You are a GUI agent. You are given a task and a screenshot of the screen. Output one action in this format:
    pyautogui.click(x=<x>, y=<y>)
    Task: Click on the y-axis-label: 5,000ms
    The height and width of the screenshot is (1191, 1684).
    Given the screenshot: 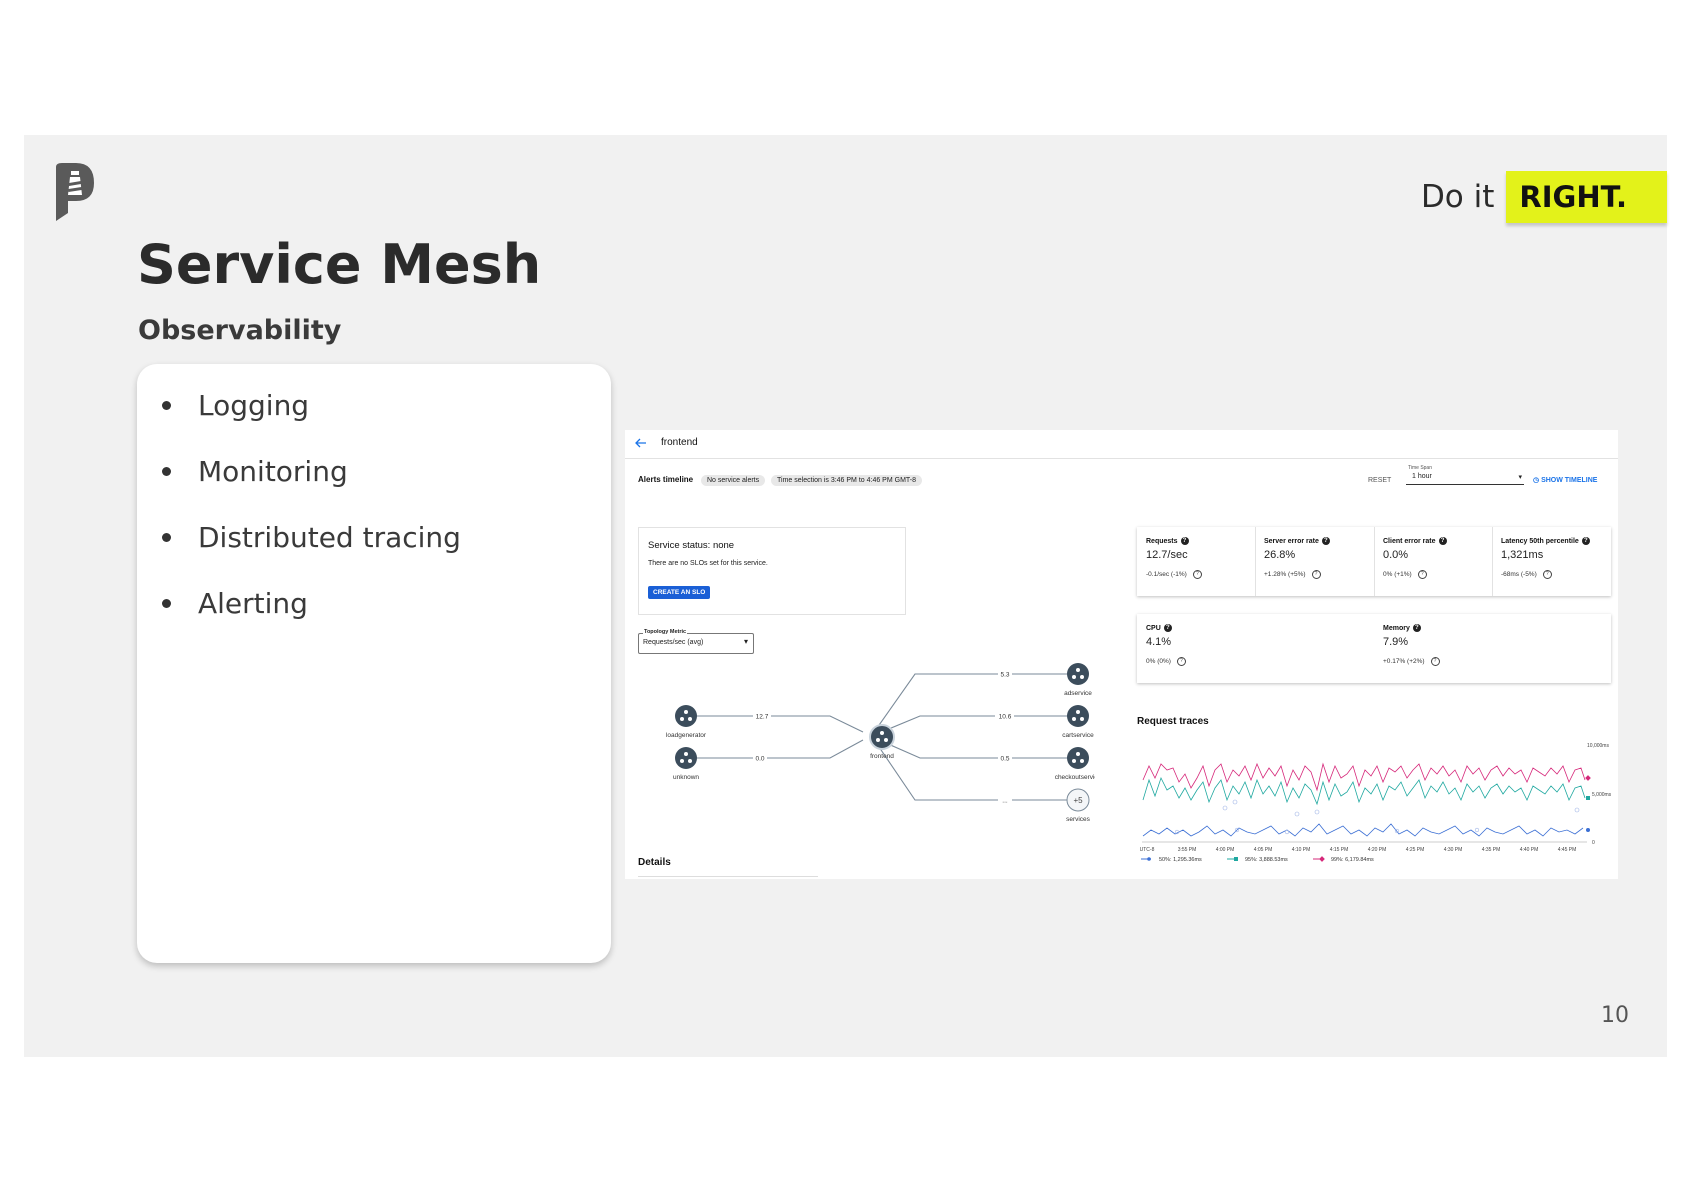 What is the action you would take?
    pyautogui.click(x=1602, y=795)
    